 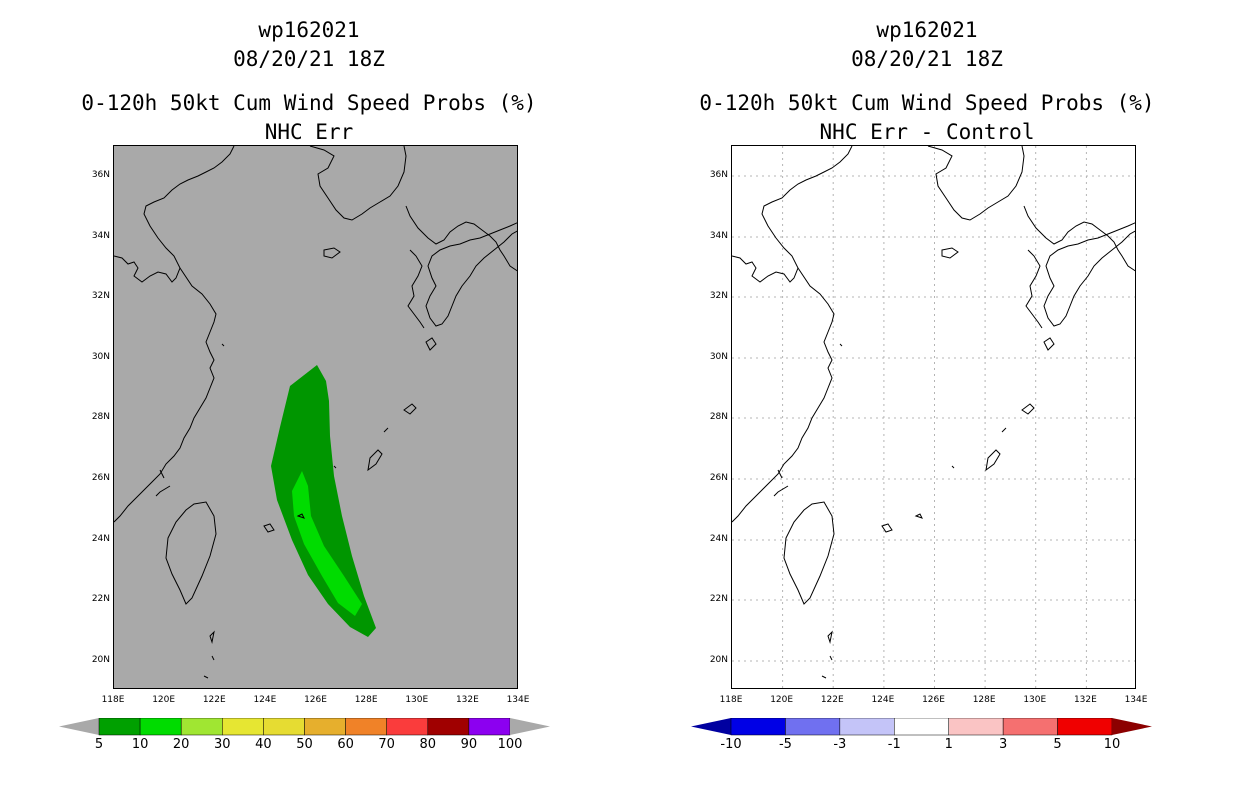 What do you see at coordinates (469, 744) in the screenshot?
I see `colorbar-label: 90` at bounding box center [469, 744].